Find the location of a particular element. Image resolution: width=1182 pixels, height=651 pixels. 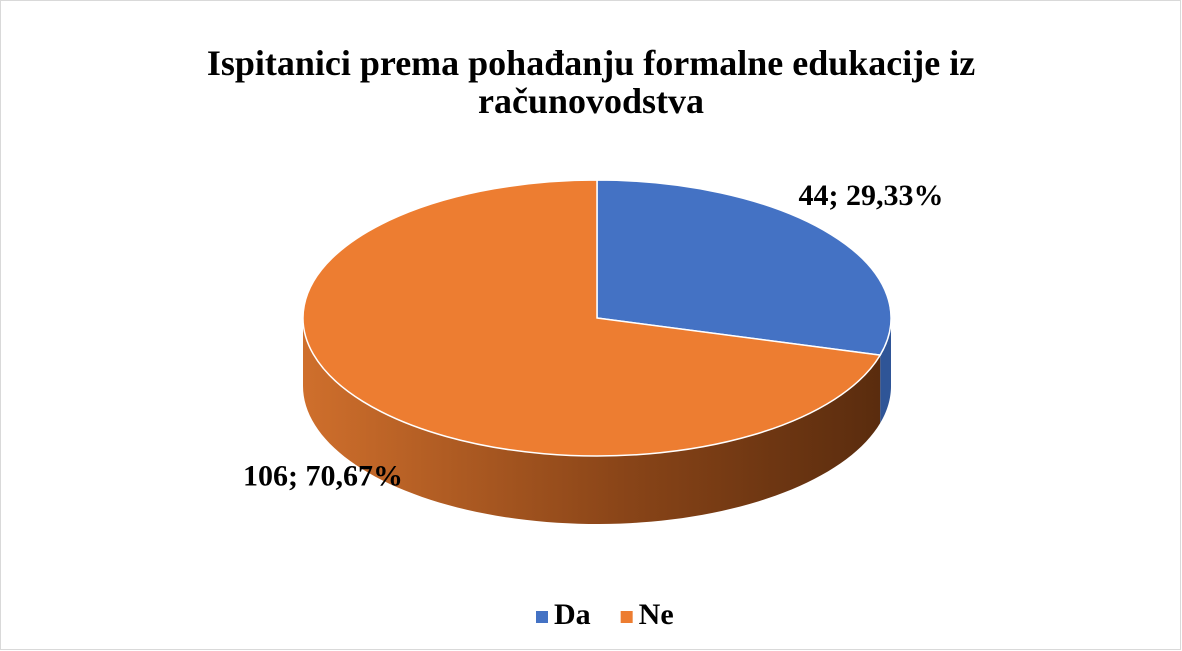

legend-label: Ne is located at coordinates (656, 614).